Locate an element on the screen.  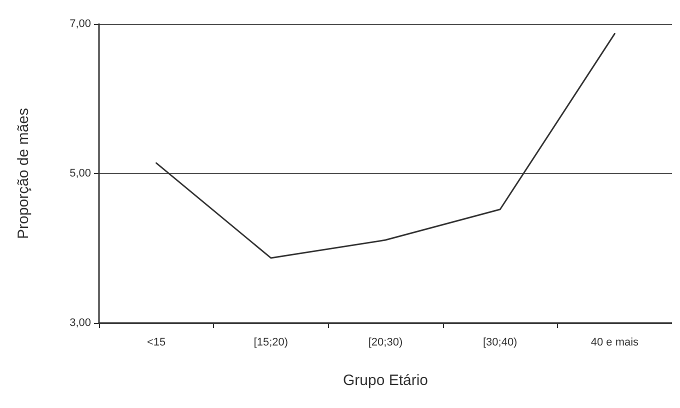
x-tick-label: [30;40) is located at coordinates (500, 342).